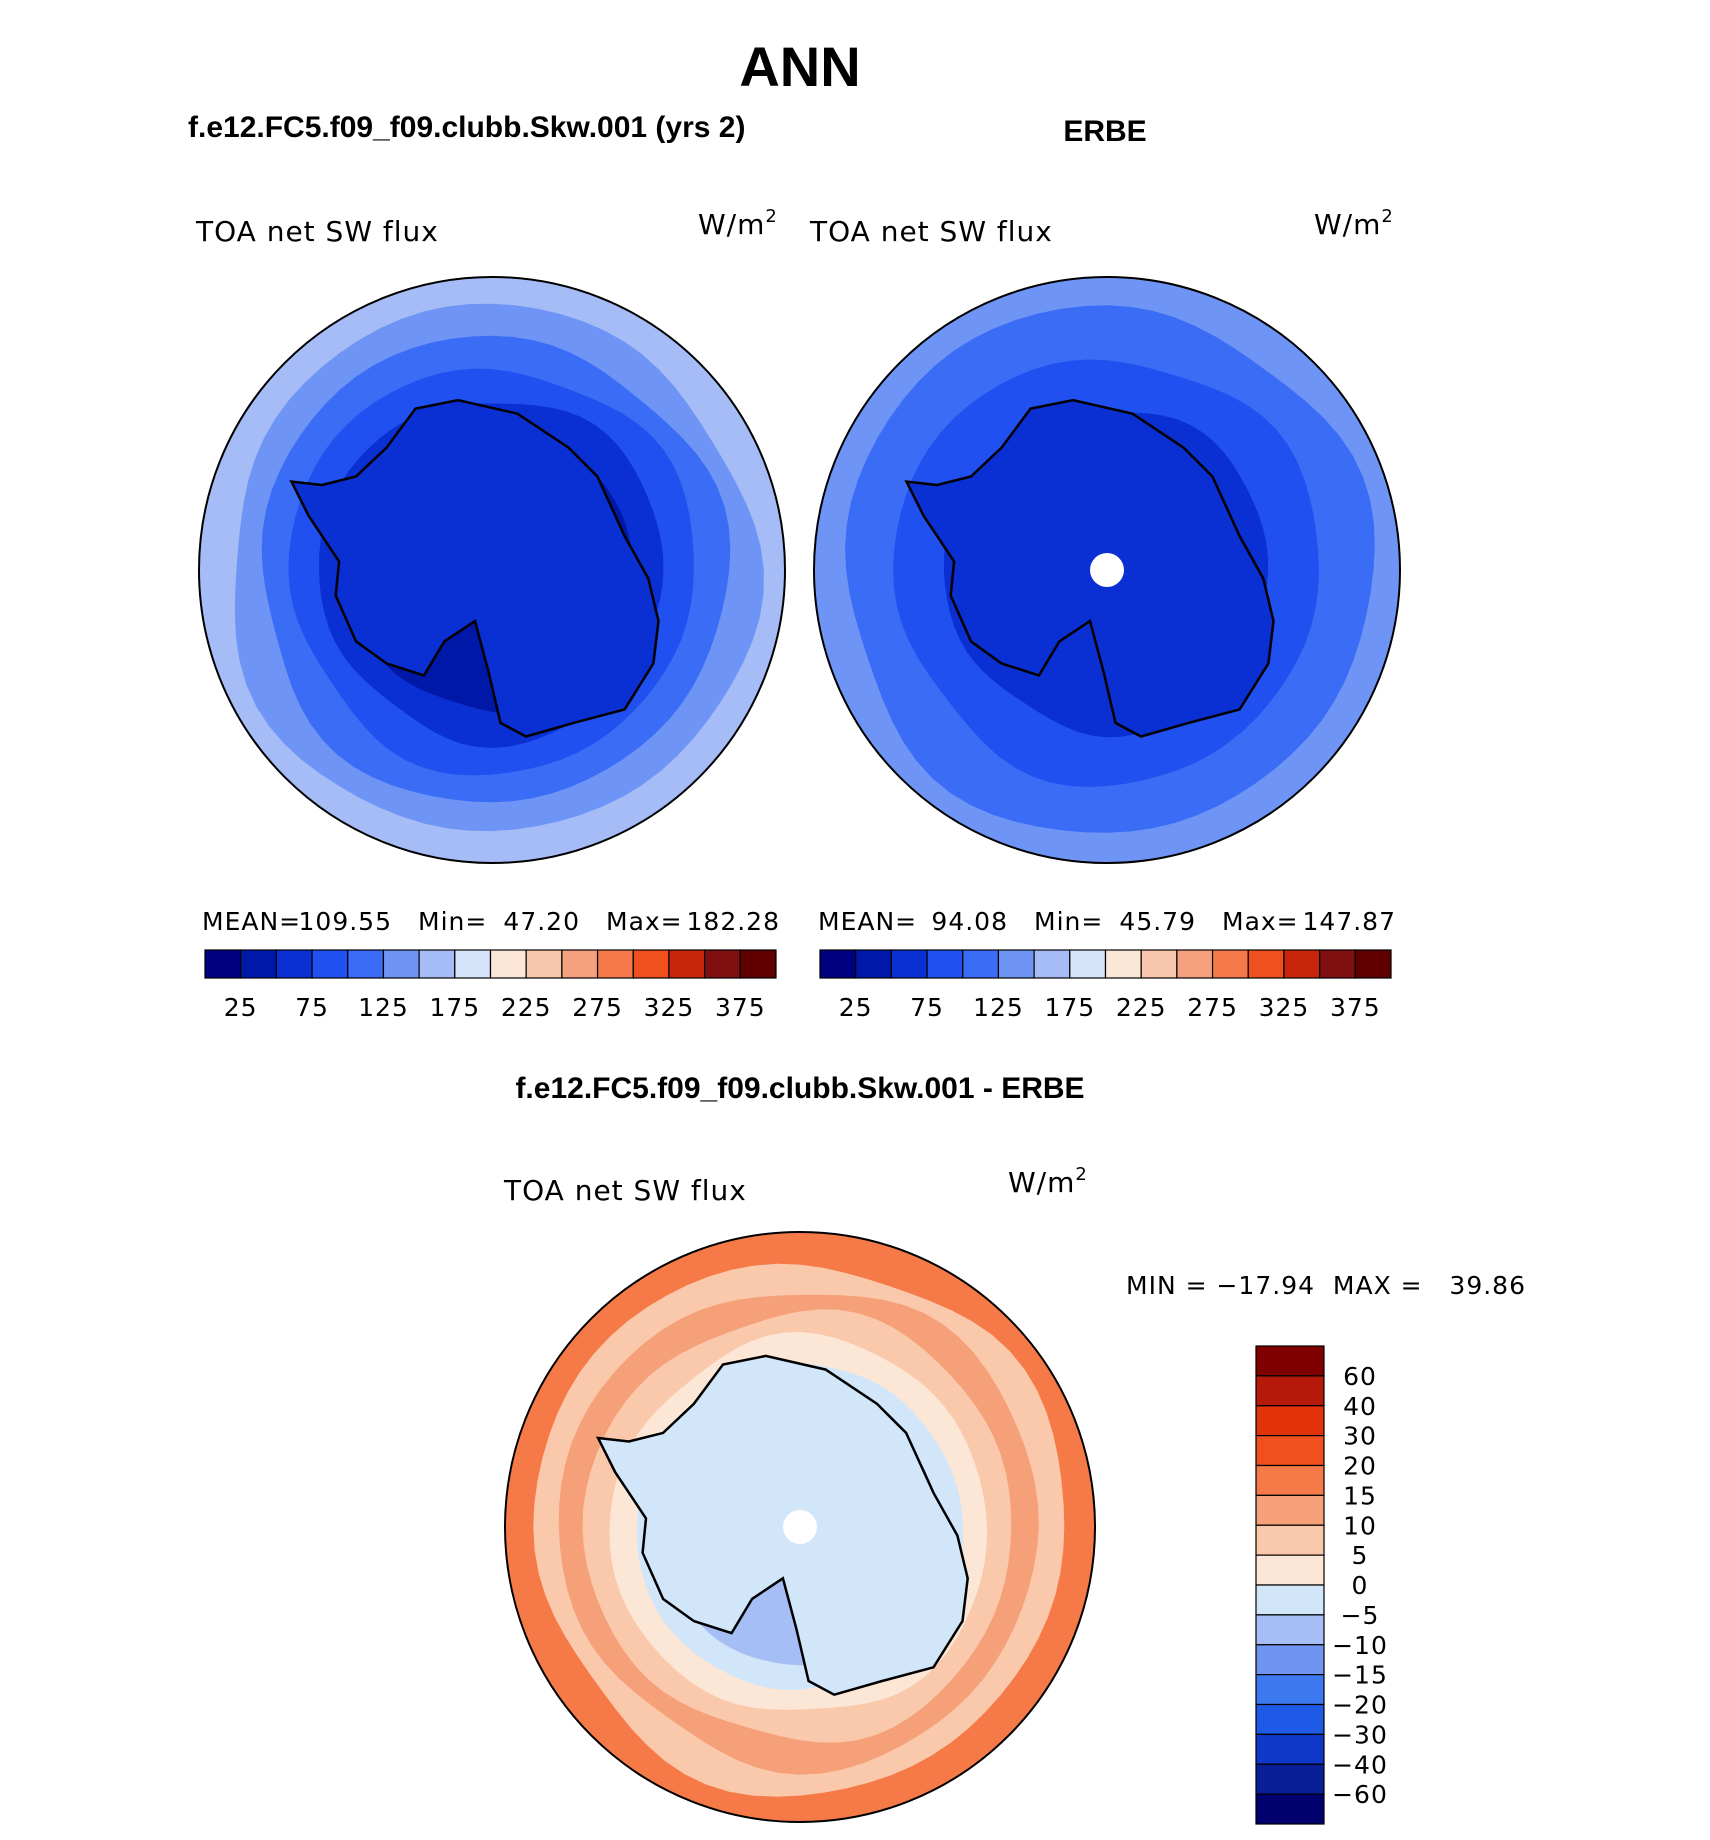 Image resolution: width=1710 pixels, height=1840 pixels. What do you see at coordinates (491, 921) in the screenshot?
I see `panel1-stats: MEAN= 109.55 Min= 47.20 Max= 182.28` at bounding box center [491, 921].